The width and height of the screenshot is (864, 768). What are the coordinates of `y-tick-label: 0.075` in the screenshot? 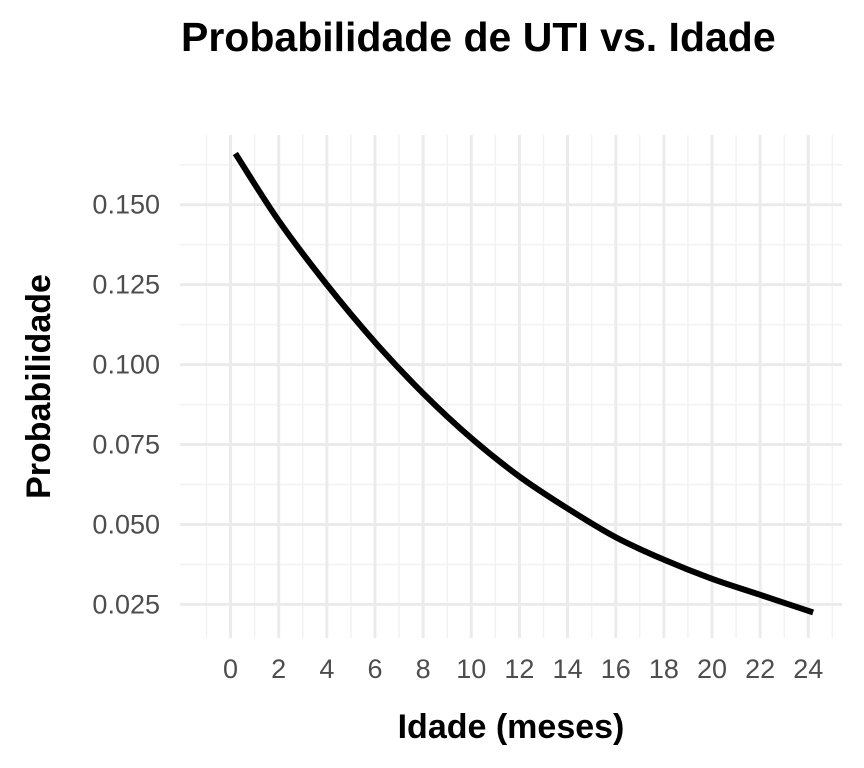 It's located at (126, 445).